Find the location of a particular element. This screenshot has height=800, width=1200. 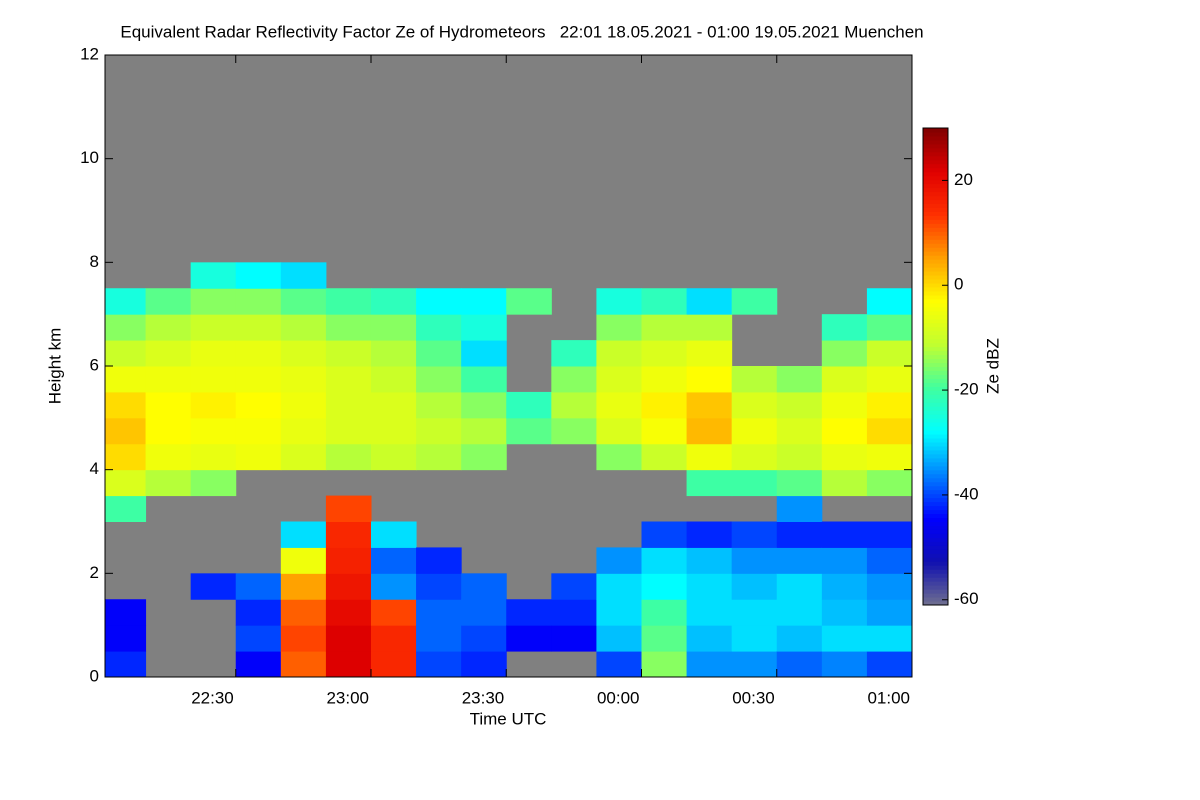

y-tick-label: 12 is located at coordinates (89, 53).